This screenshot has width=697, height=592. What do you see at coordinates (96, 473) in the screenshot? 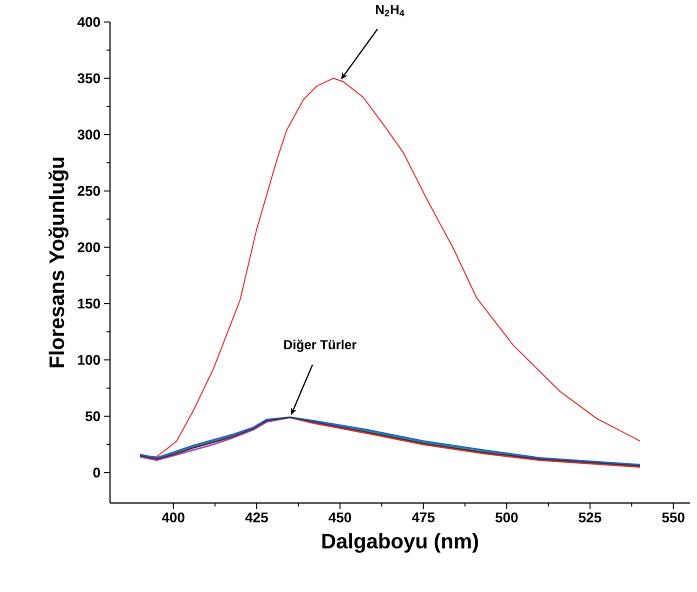
I see `y-tick-label: 0` at bounding box center [96, 473].